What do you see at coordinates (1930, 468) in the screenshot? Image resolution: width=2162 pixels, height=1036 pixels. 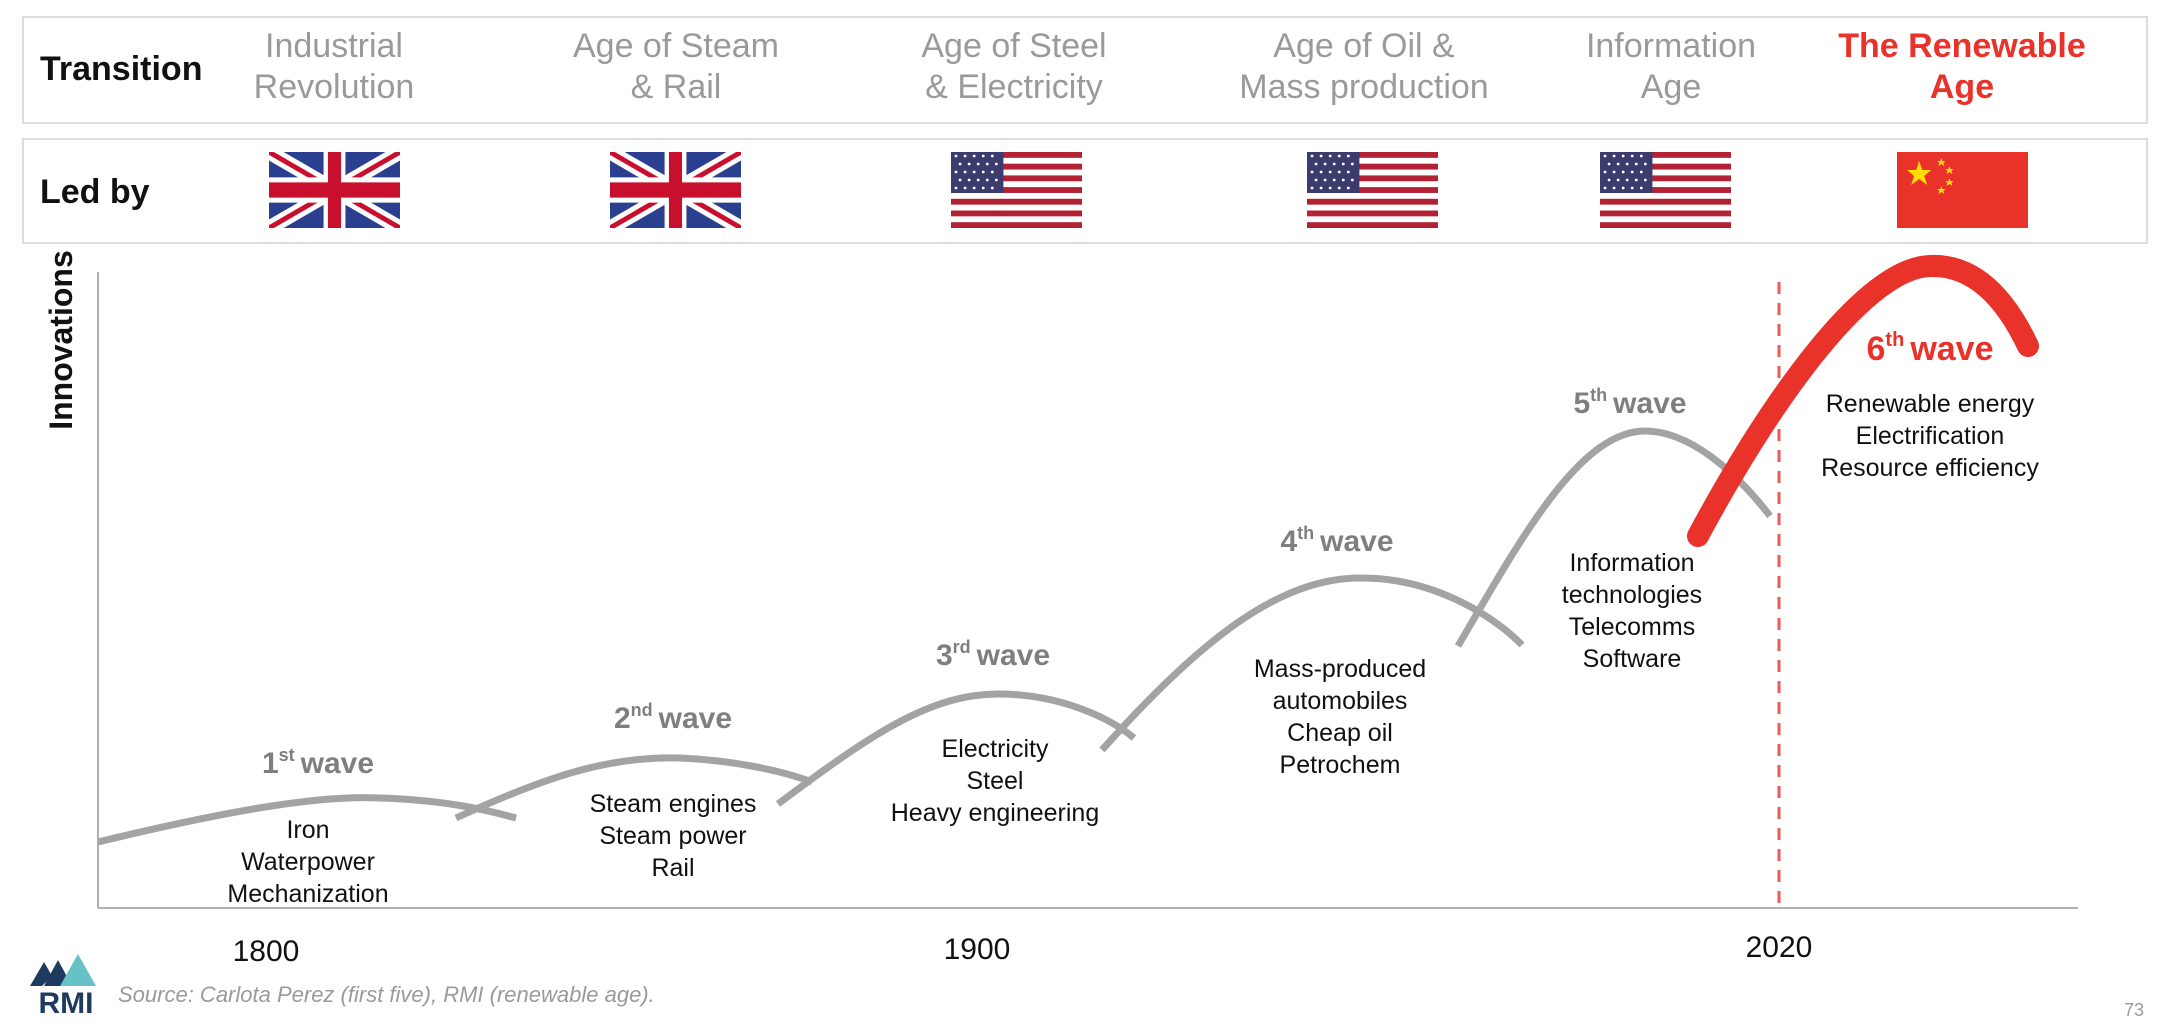 I see `wave-6-item: Resource efficiency` at bounding box center [1930, 468].